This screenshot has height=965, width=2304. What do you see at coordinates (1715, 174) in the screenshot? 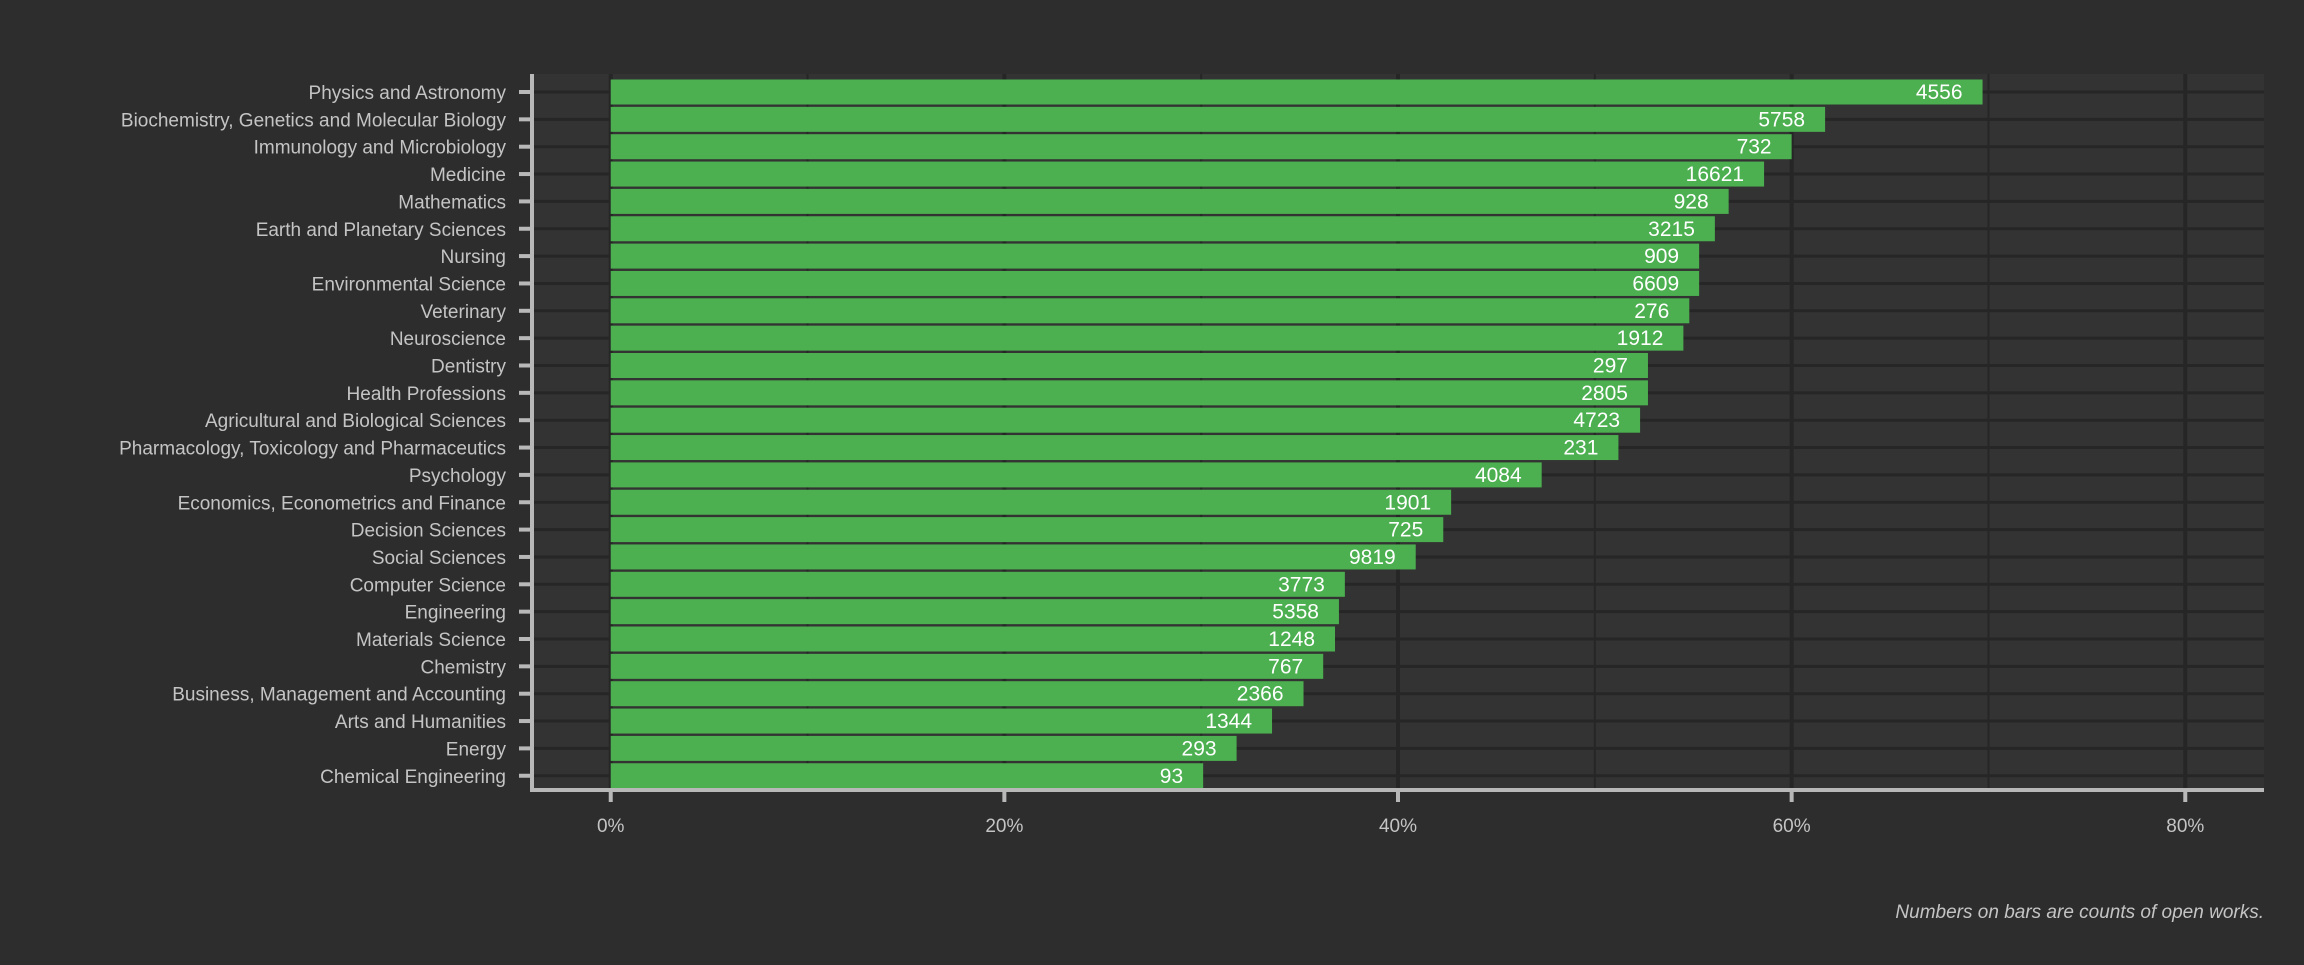
I see `bar-value-label: 16621` at bounding box center [1715, 174].